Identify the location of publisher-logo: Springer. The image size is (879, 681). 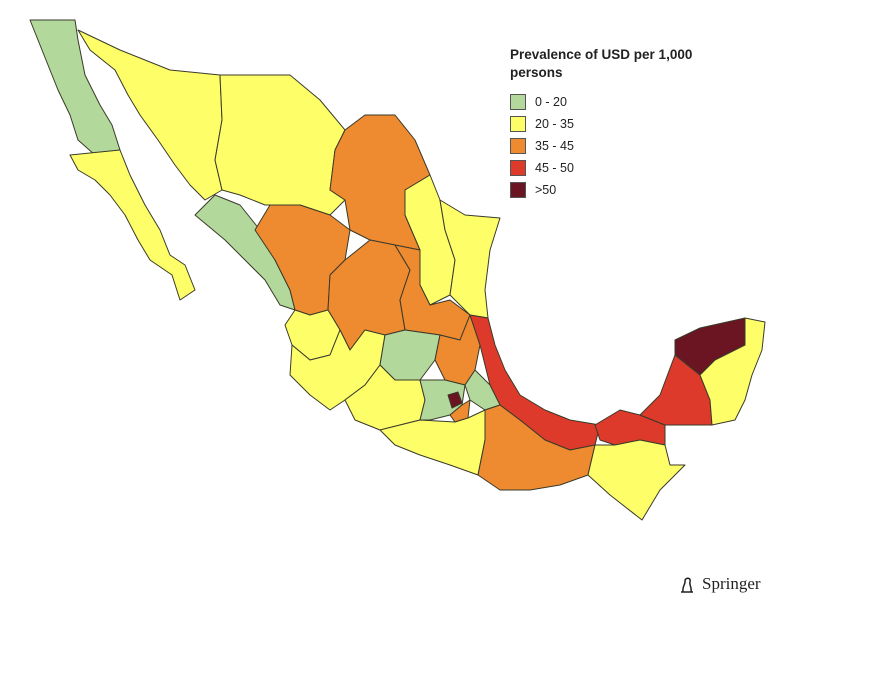
(719, 584).